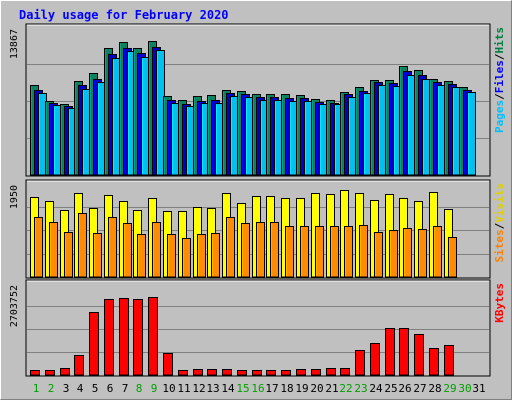  What do you see at coordinates (499, 245) in the screenshot?
I see `legend-sites: Sites` at bounding box center [499, 245].